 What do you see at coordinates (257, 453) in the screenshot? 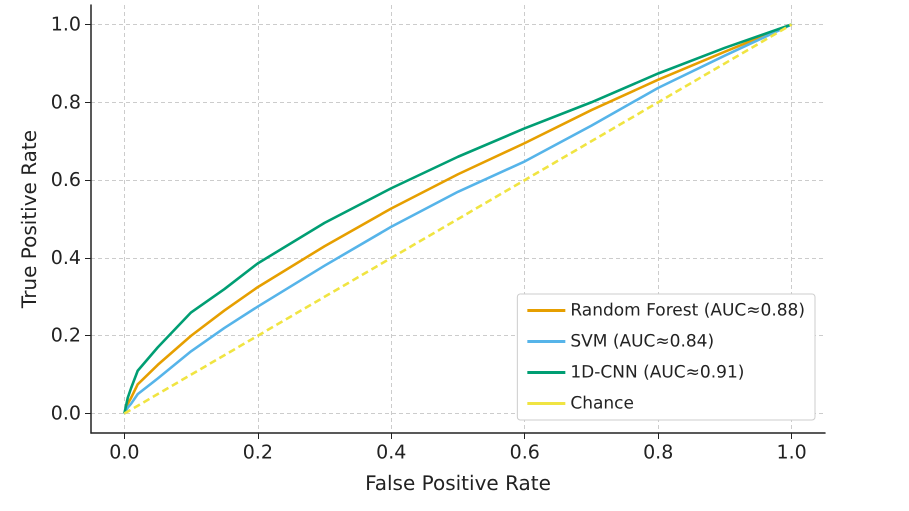
I see `x-tick-label: 0.2` at bounding box center [257, 453].